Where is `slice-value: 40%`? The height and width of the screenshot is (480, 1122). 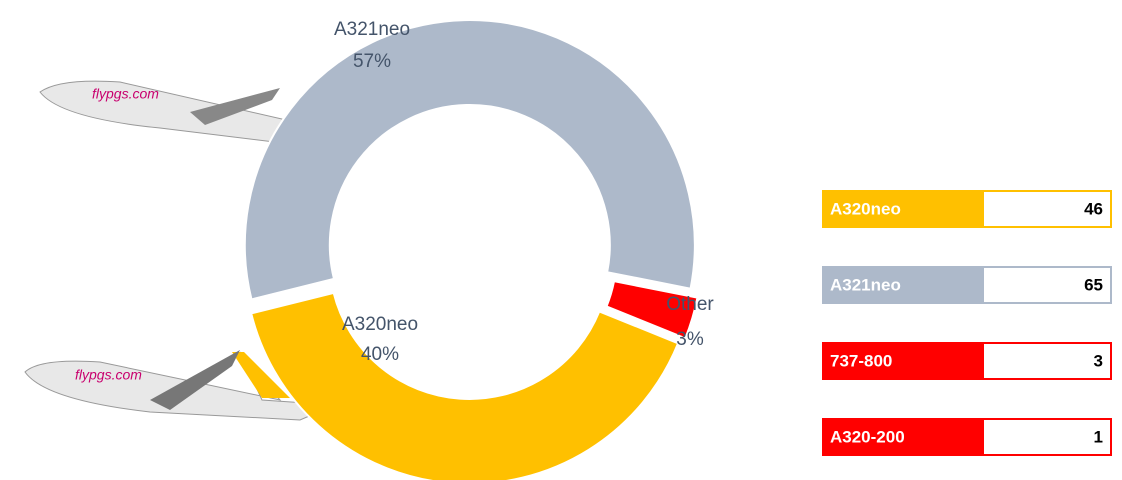 slice-value: 40% is located at coordinates (380, 354).